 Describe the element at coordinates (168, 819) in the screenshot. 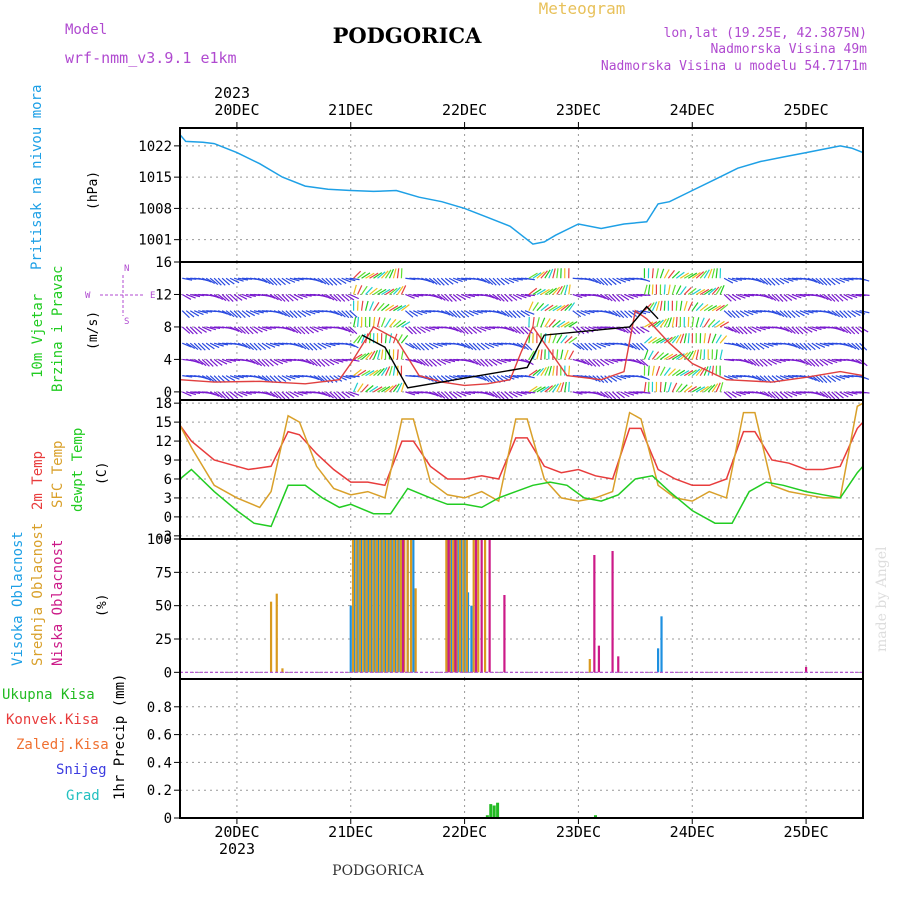

I see `y-tick-label: 0` at that location.